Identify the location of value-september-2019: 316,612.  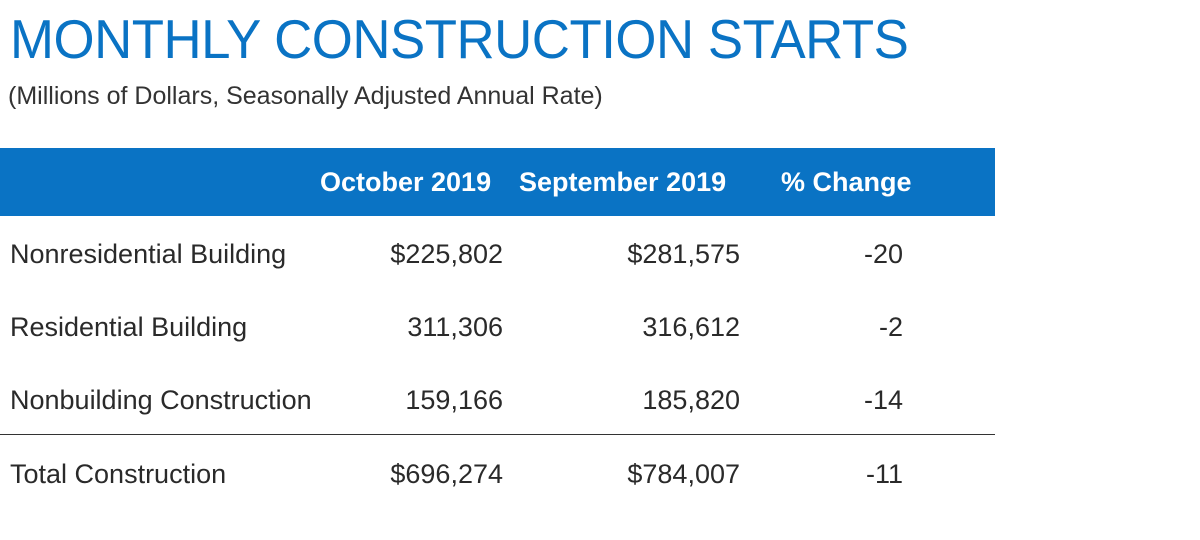
(691, 327).